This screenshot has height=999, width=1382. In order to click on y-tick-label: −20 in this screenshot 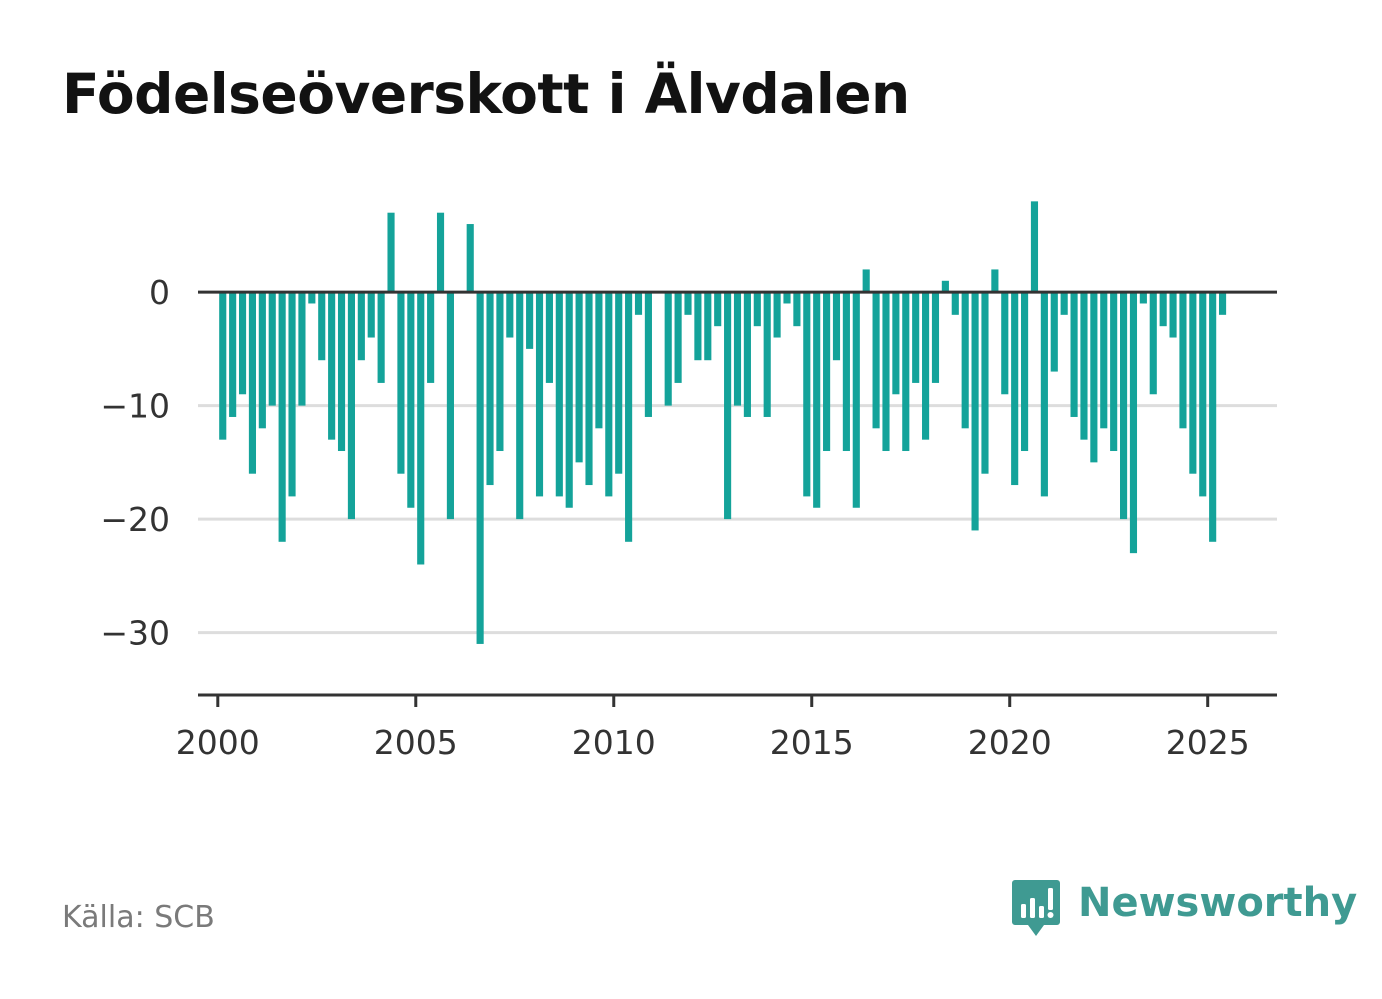, I will do `click(135, 519)`.